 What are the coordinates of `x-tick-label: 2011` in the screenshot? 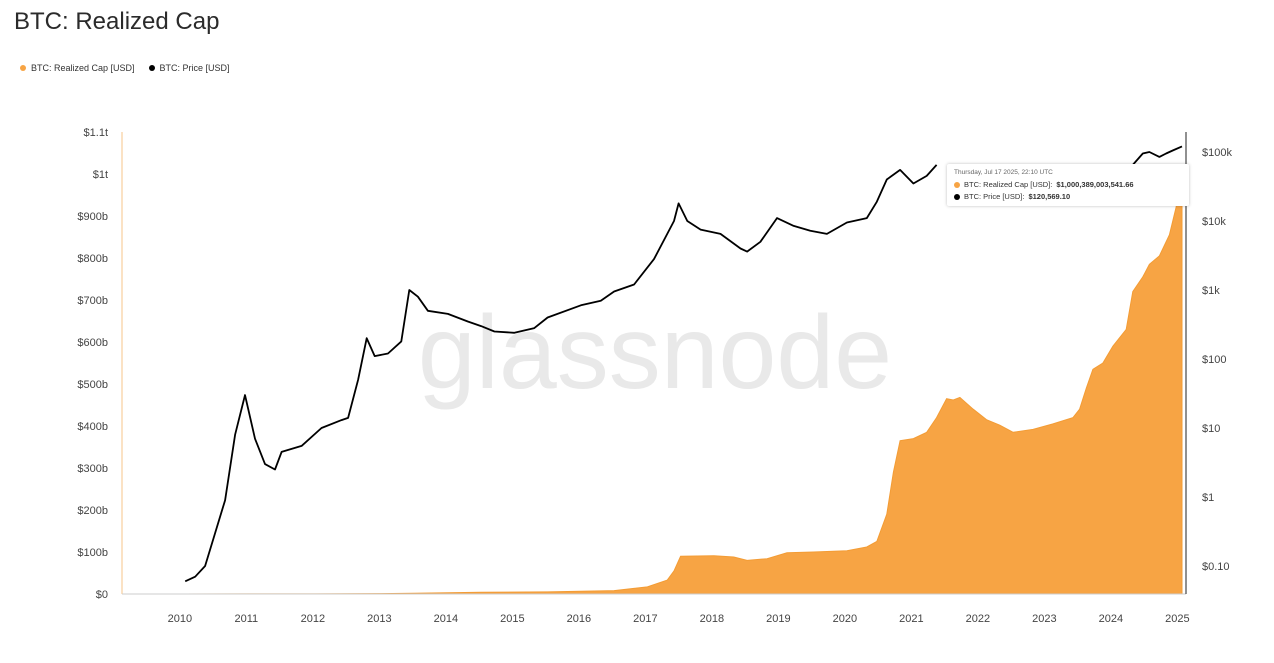 It's located at (247, 619).